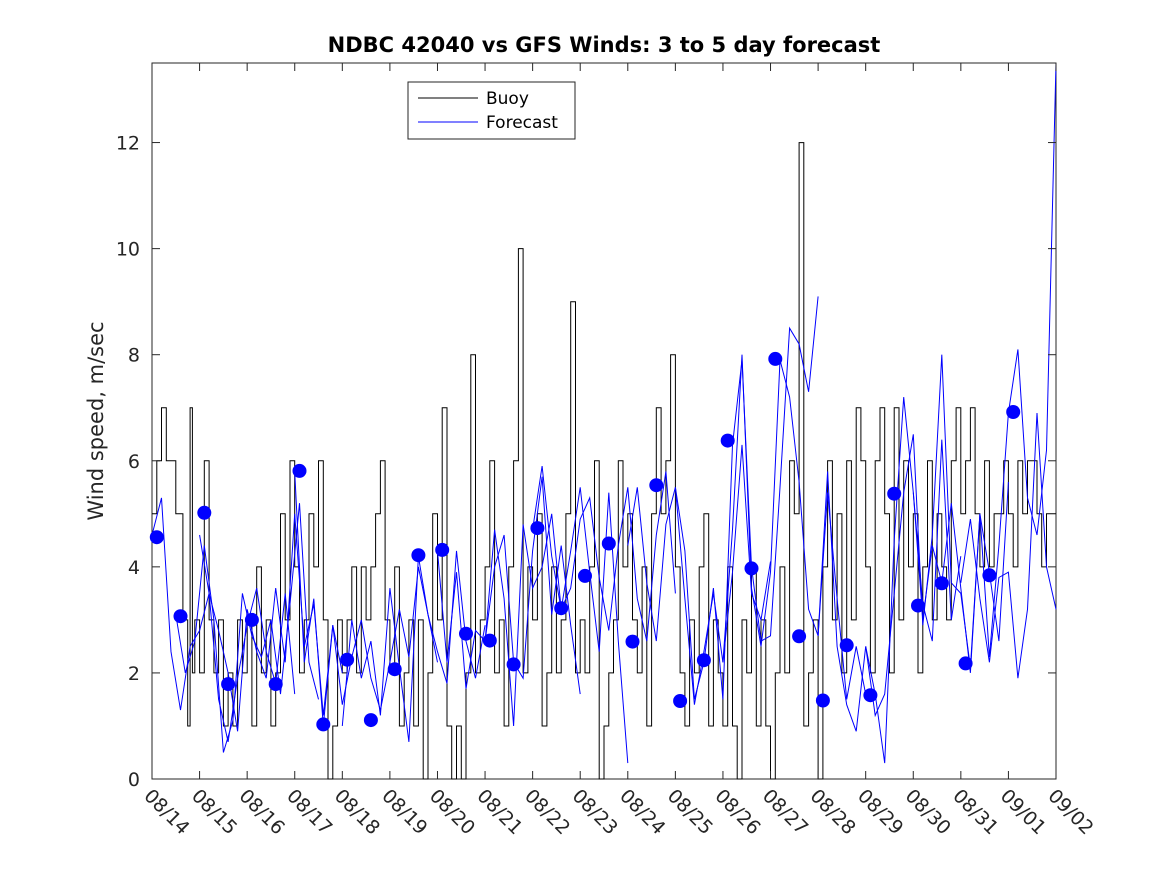  I want to click on y-tick-label: 12, so click(128, 144).